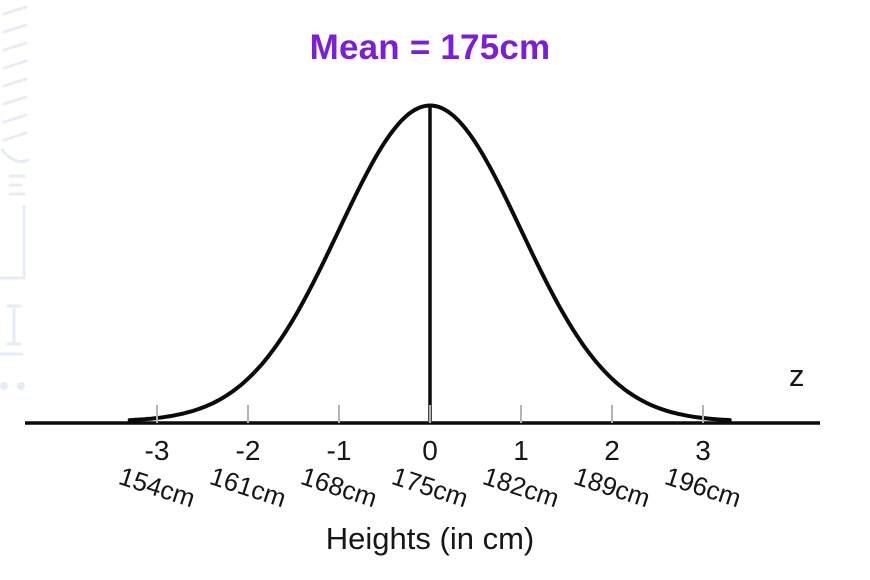 This screenshot has height=580, width=870. I want to click on chart-title: Mean = 175cm, so click(430, 47).